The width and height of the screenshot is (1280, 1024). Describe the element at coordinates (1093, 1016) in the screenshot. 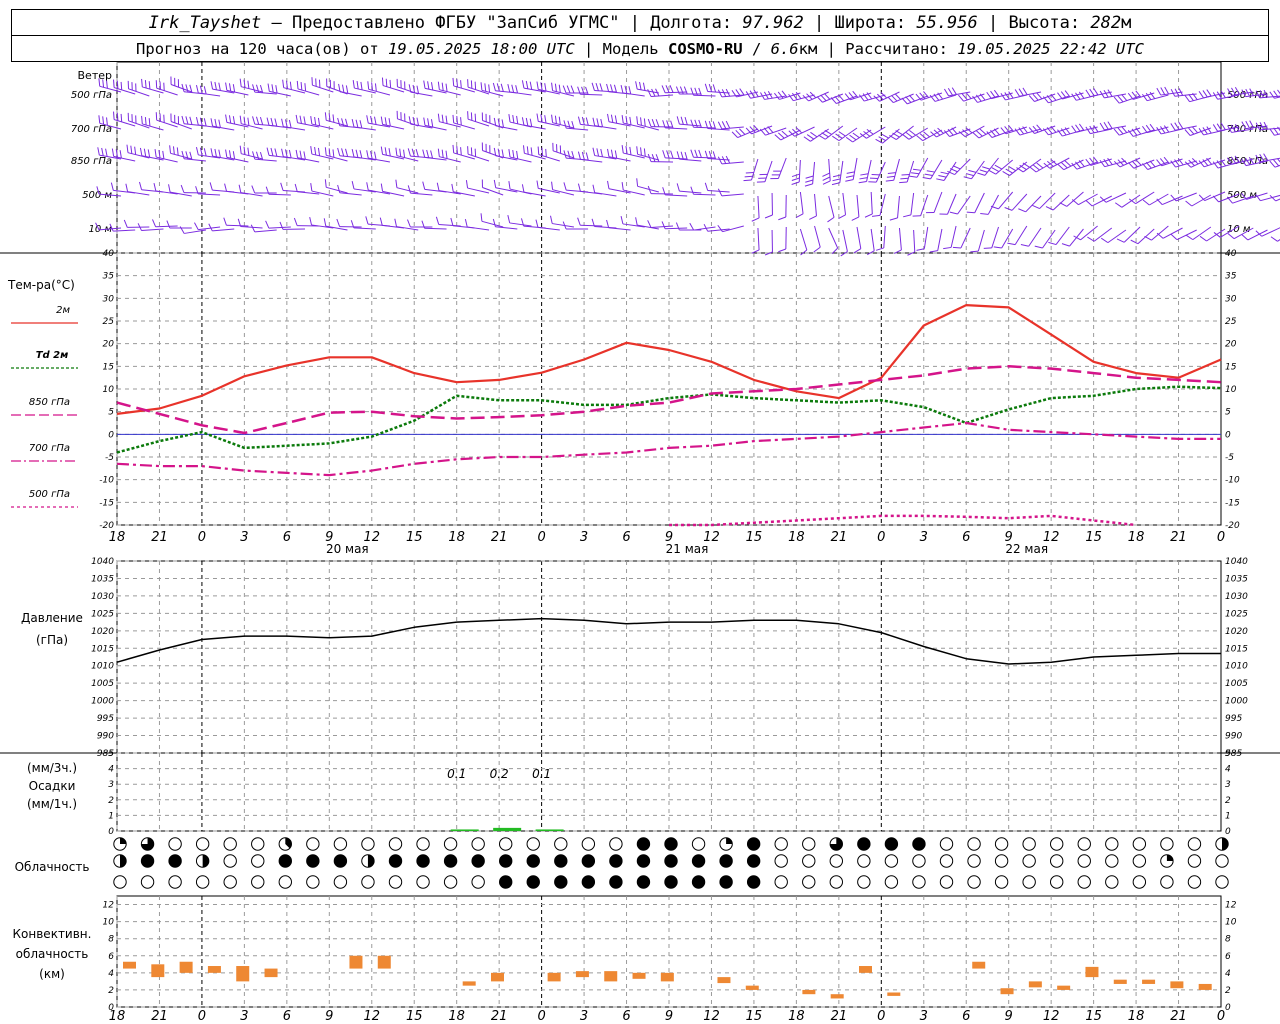

I see `conv-xtick: 15` at that location.